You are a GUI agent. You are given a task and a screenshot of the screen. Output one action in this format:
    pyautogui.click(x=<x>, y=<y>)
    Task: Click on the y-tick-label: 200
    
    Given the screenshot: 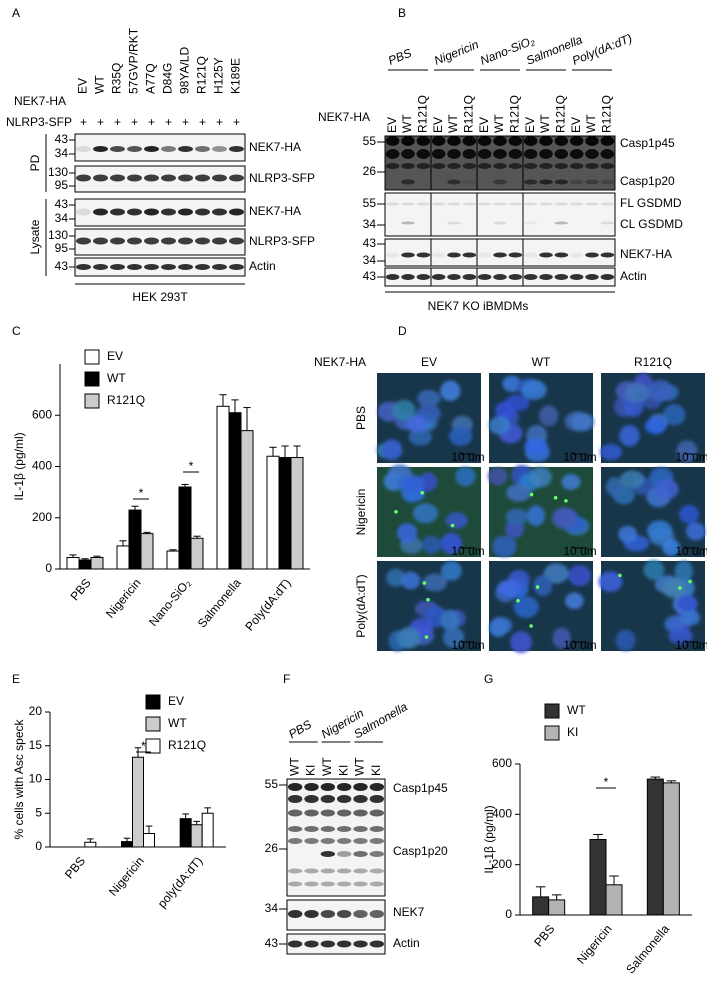 What is the action you would take?
    pyautogui.click(x=42, y=517)
    